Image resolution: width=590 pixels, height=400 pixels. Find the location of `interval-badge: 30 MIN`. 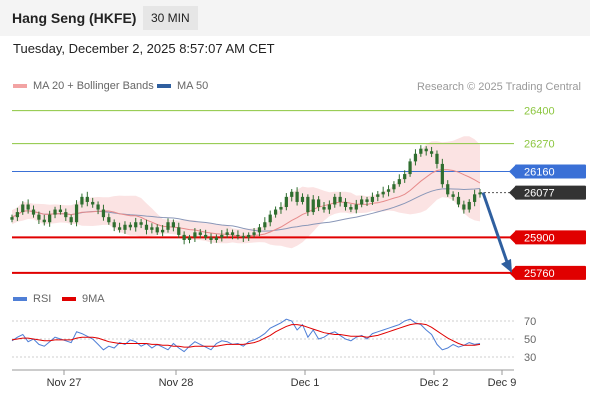

interval-badge: 30 MIN is located at coordinates (170, 18).